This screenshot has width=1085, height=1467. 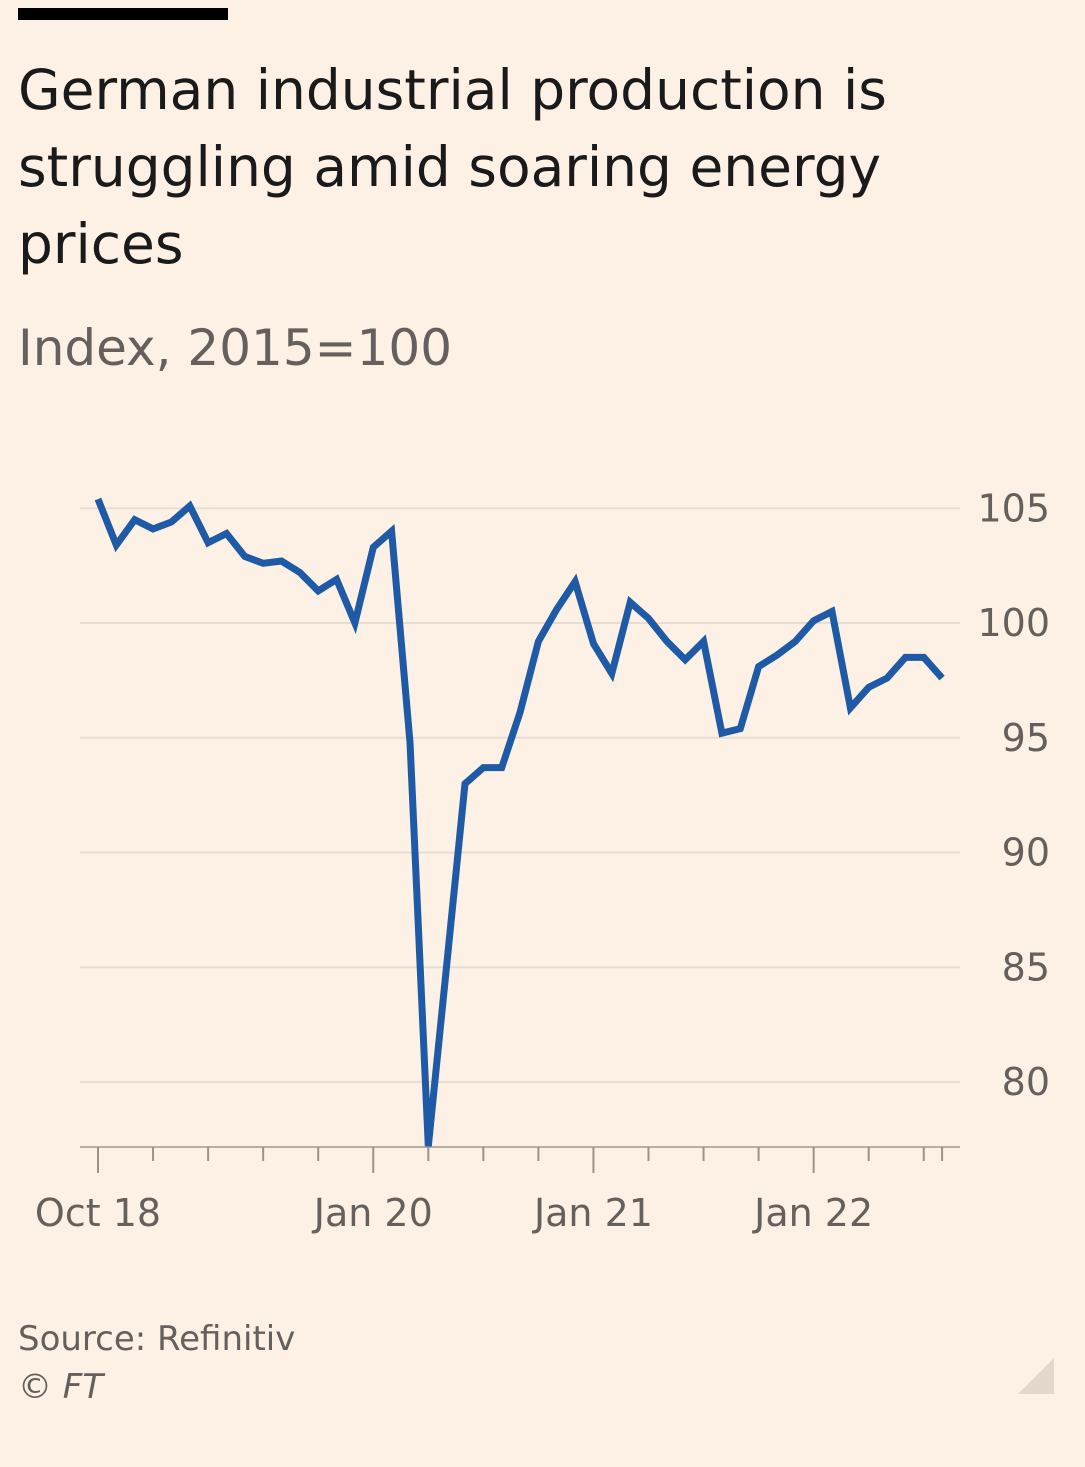 What do you see at coordinates (812, 1213) in the screenshot?
I see `x-tick-label: Jan 22` at bounding box center [812, 1213].